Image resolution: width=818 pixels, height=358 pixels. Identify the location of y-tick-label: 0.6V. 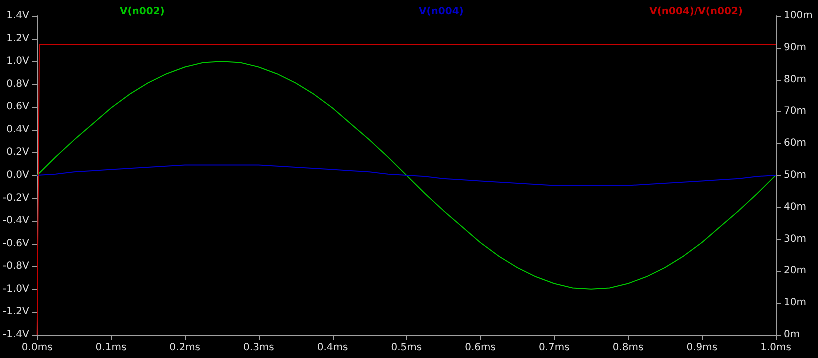
(18, 107).